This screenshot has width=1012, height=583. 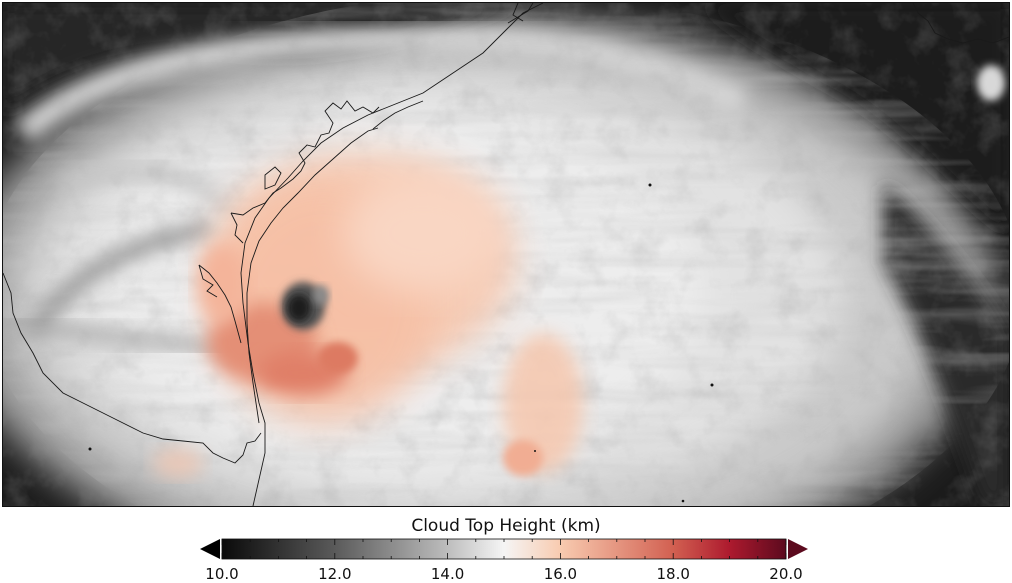 What do you see at coordinates (672, 573) in the screenshot?
I see `colorbar-tick-label: 18.0` at bounding box center [672, 573].